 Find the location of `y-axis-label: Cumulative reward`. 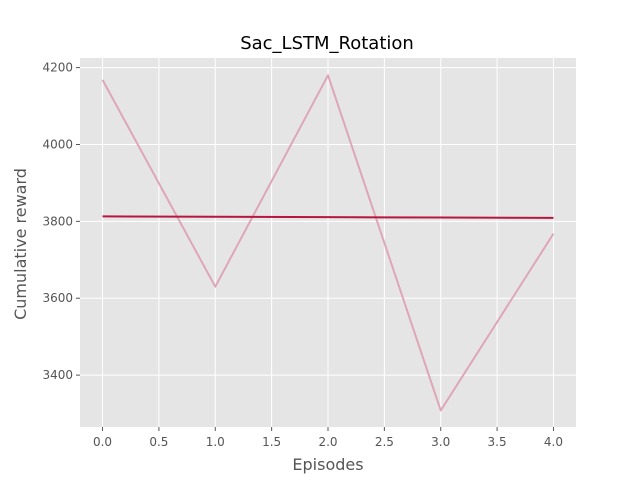

y-axis-label: Cumulative reward is located at coordinates (20, 244).